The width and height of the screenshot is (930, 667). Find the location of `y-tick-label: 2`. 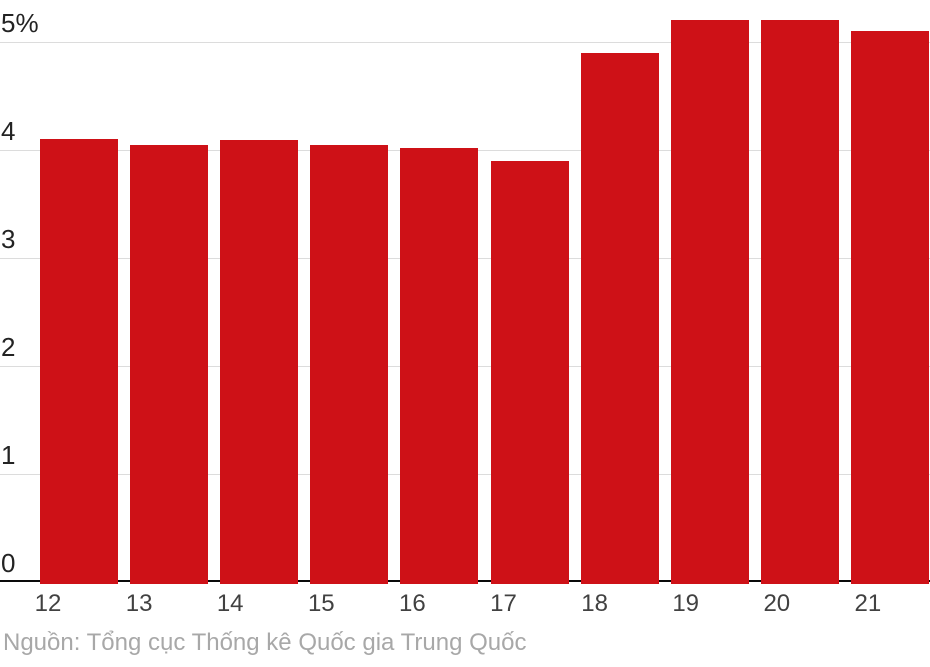

y-tick-label: 2 is located at coordinates (8, 347).